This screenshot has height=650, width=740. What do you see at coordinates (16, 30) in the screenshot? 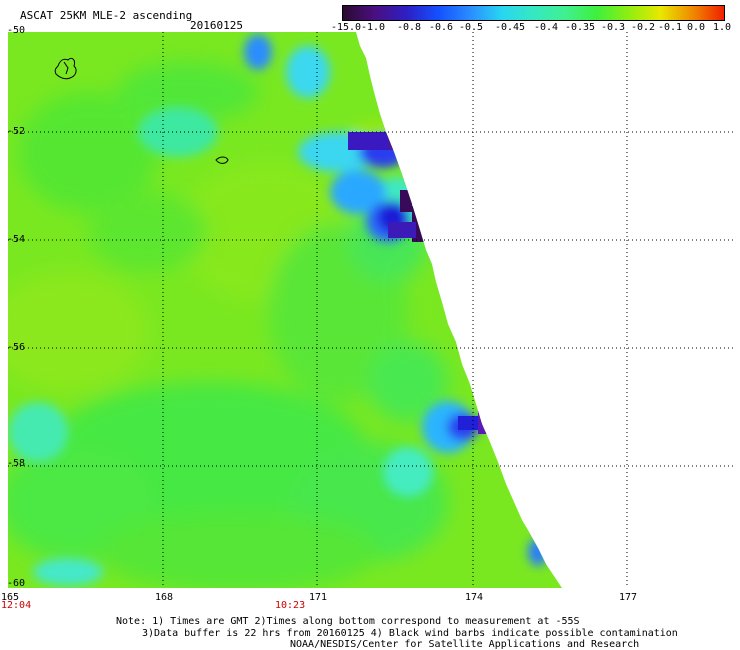
I see `lat-label: -50` at bounding box center [16, 30].